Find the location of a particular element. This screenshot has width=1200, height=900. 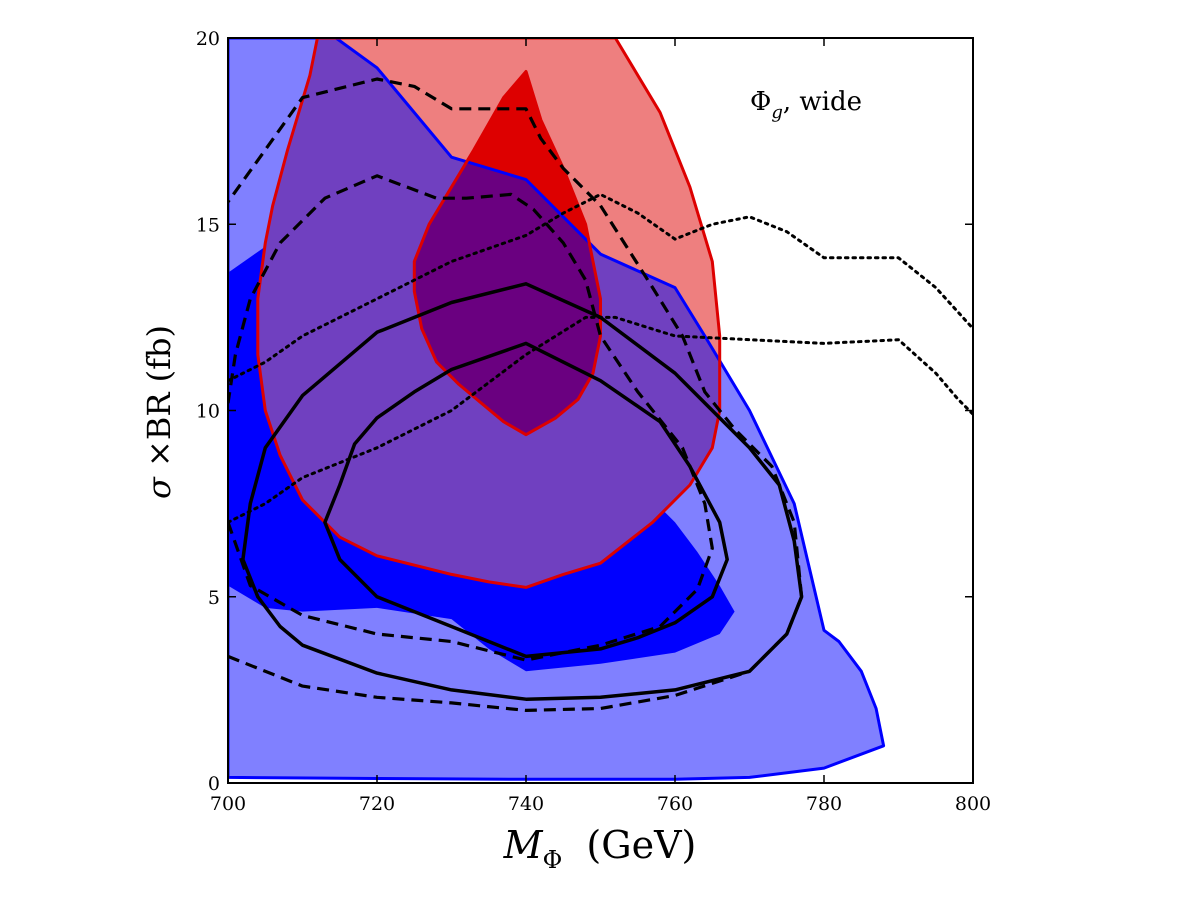

line-black-dotted-upper is located at coordinates (600, 287).